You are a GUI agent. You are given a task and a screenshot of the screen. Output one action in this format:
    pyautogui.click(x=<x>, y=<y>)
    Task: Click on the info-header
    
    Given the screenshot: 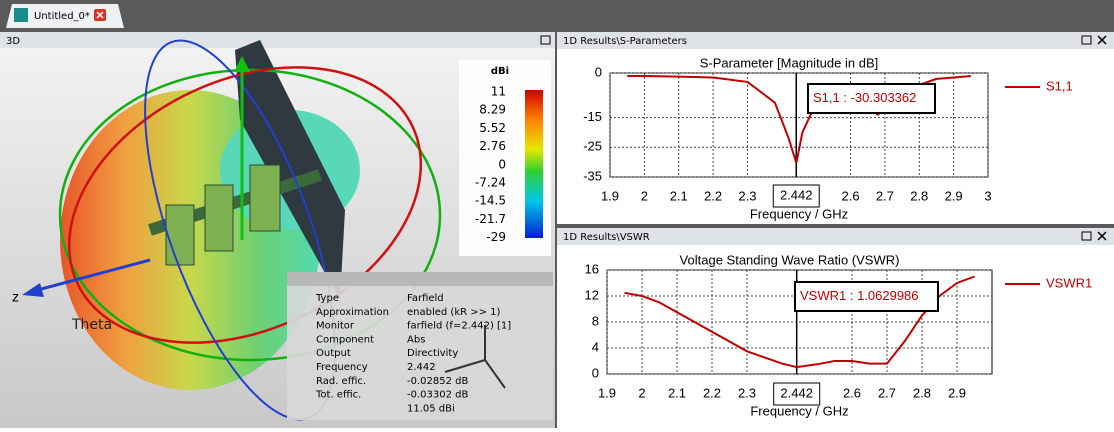 What is the action you would take?
    pyautogui.click(x=420, y=279)
    